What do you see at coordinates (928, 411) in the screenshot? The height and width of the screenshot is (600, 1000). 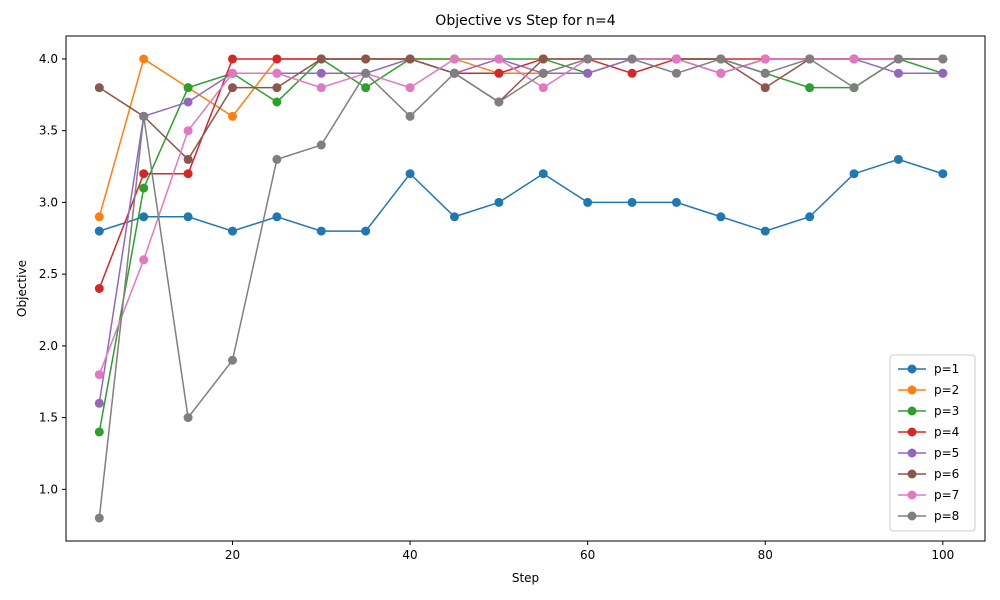 I see `legend-item: p=3` at bounding box center [928, 411].